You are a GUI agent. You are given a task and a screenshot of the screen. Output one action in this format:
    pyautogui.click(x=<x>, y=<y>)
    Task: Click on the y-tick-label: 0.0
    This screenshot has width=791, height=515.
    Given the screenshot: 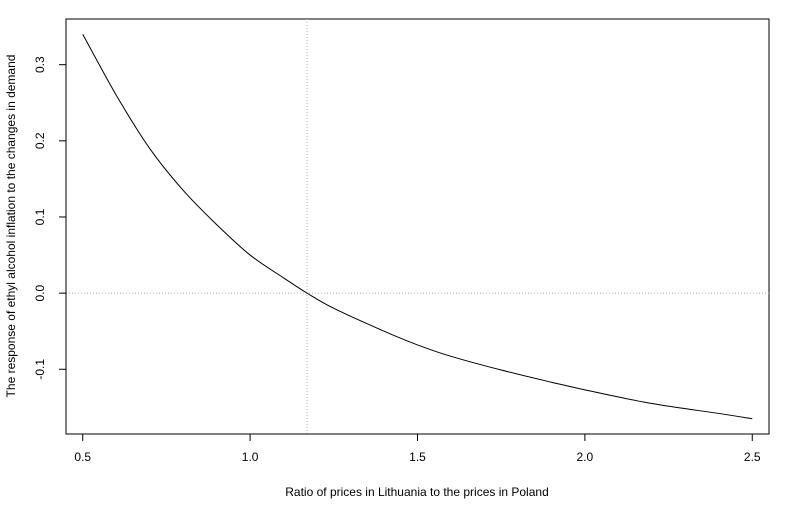 What is the action you would take?
    pyautogui.click(x=40, y=292)
    